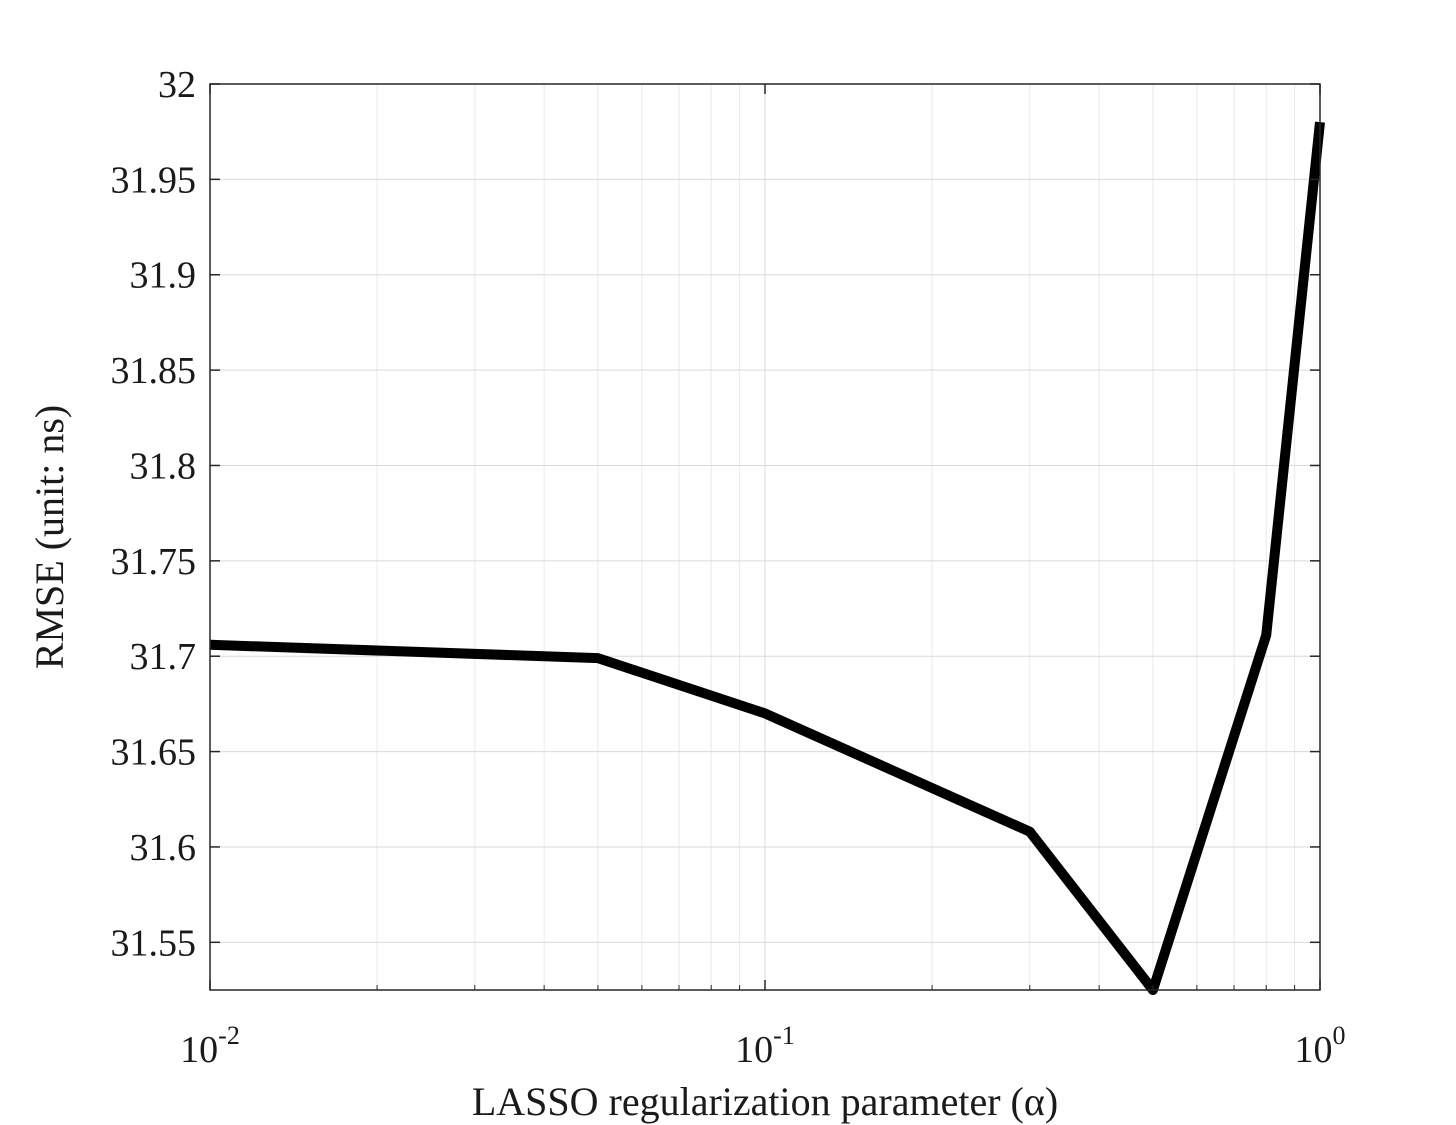 This screenshot has height=1125, width=1456. What do you see at coordinates (765, 1101) in the screenshot?
I see `x-axis-label: LASSO regularization parameter (α)` at bounding box center [765, 1101].